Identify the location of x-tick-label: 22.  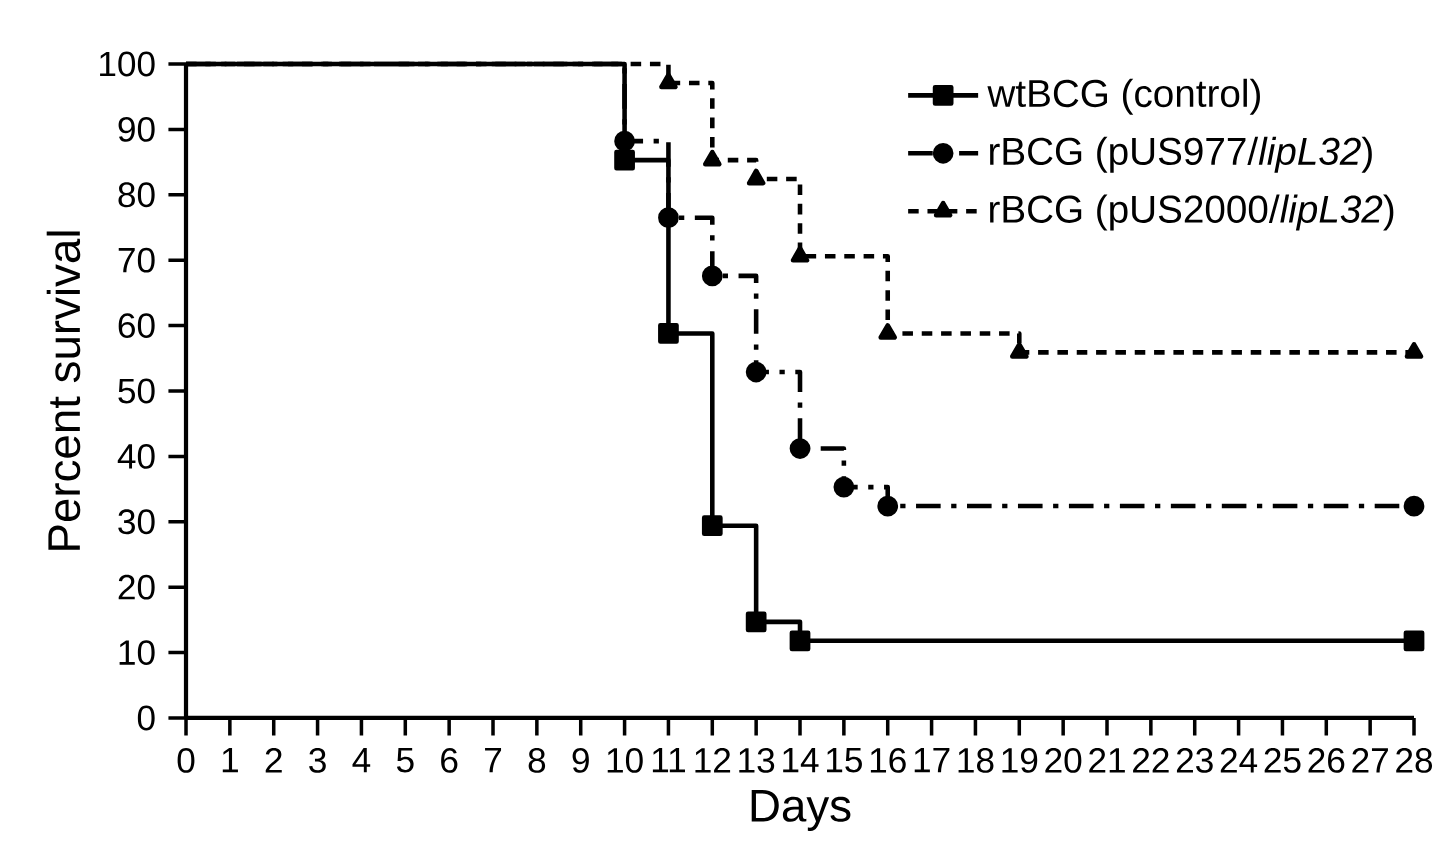
(1151, 760).